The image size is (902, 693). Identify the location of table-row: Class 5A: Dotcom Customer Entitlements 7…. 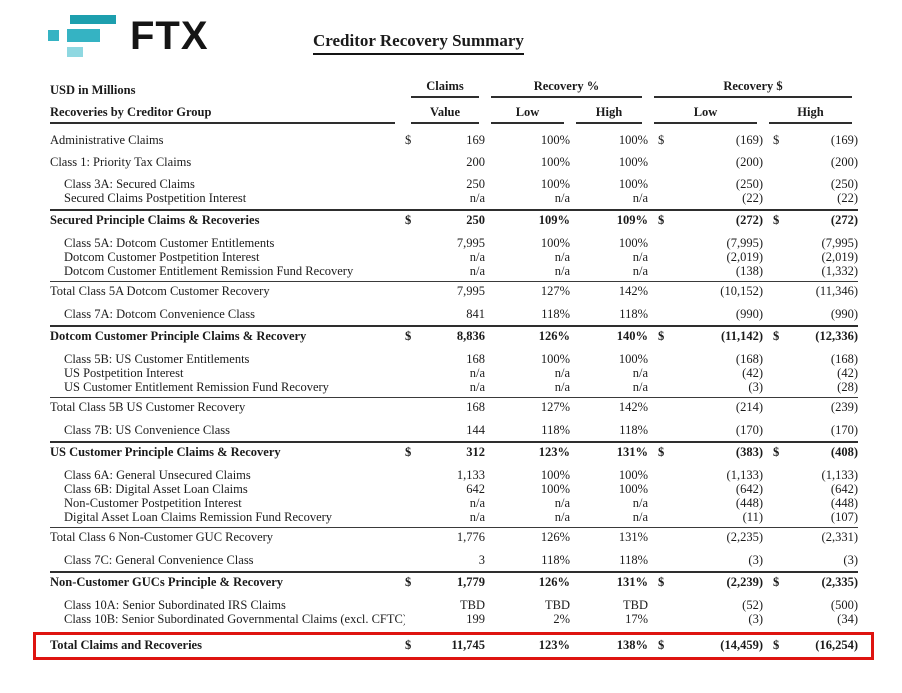
(454, 243).